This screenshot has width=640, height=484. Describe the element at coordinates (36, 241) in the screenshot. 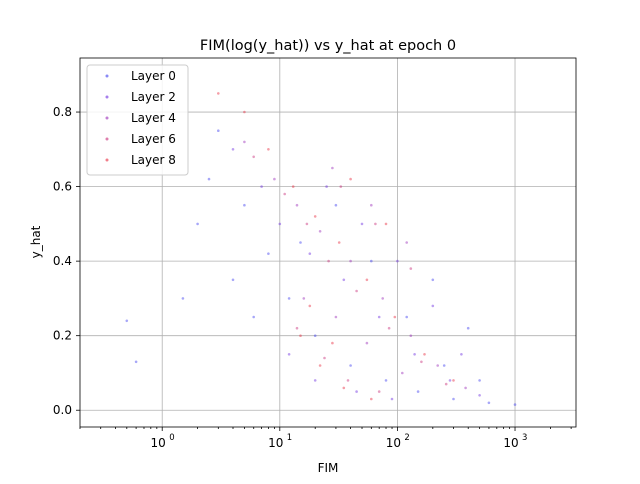

I see `y-axis-label: y_hat` at that location.